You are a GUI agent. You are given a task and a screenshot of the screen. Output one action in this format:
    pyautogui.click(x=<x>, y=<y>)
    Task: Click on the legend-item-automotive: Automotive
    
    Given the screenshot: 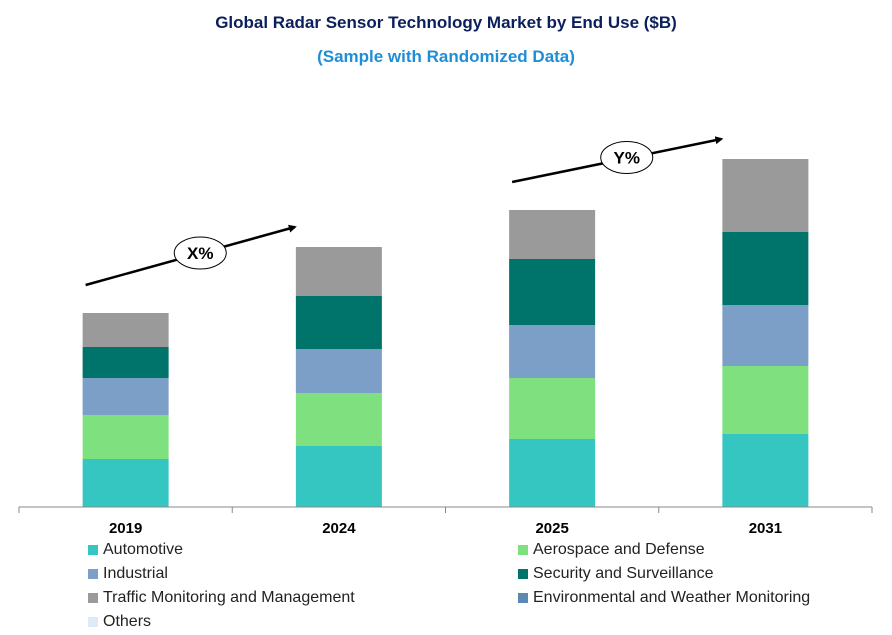 What is the action you would take?
    pyautogui.click(x=135, y=550)
    